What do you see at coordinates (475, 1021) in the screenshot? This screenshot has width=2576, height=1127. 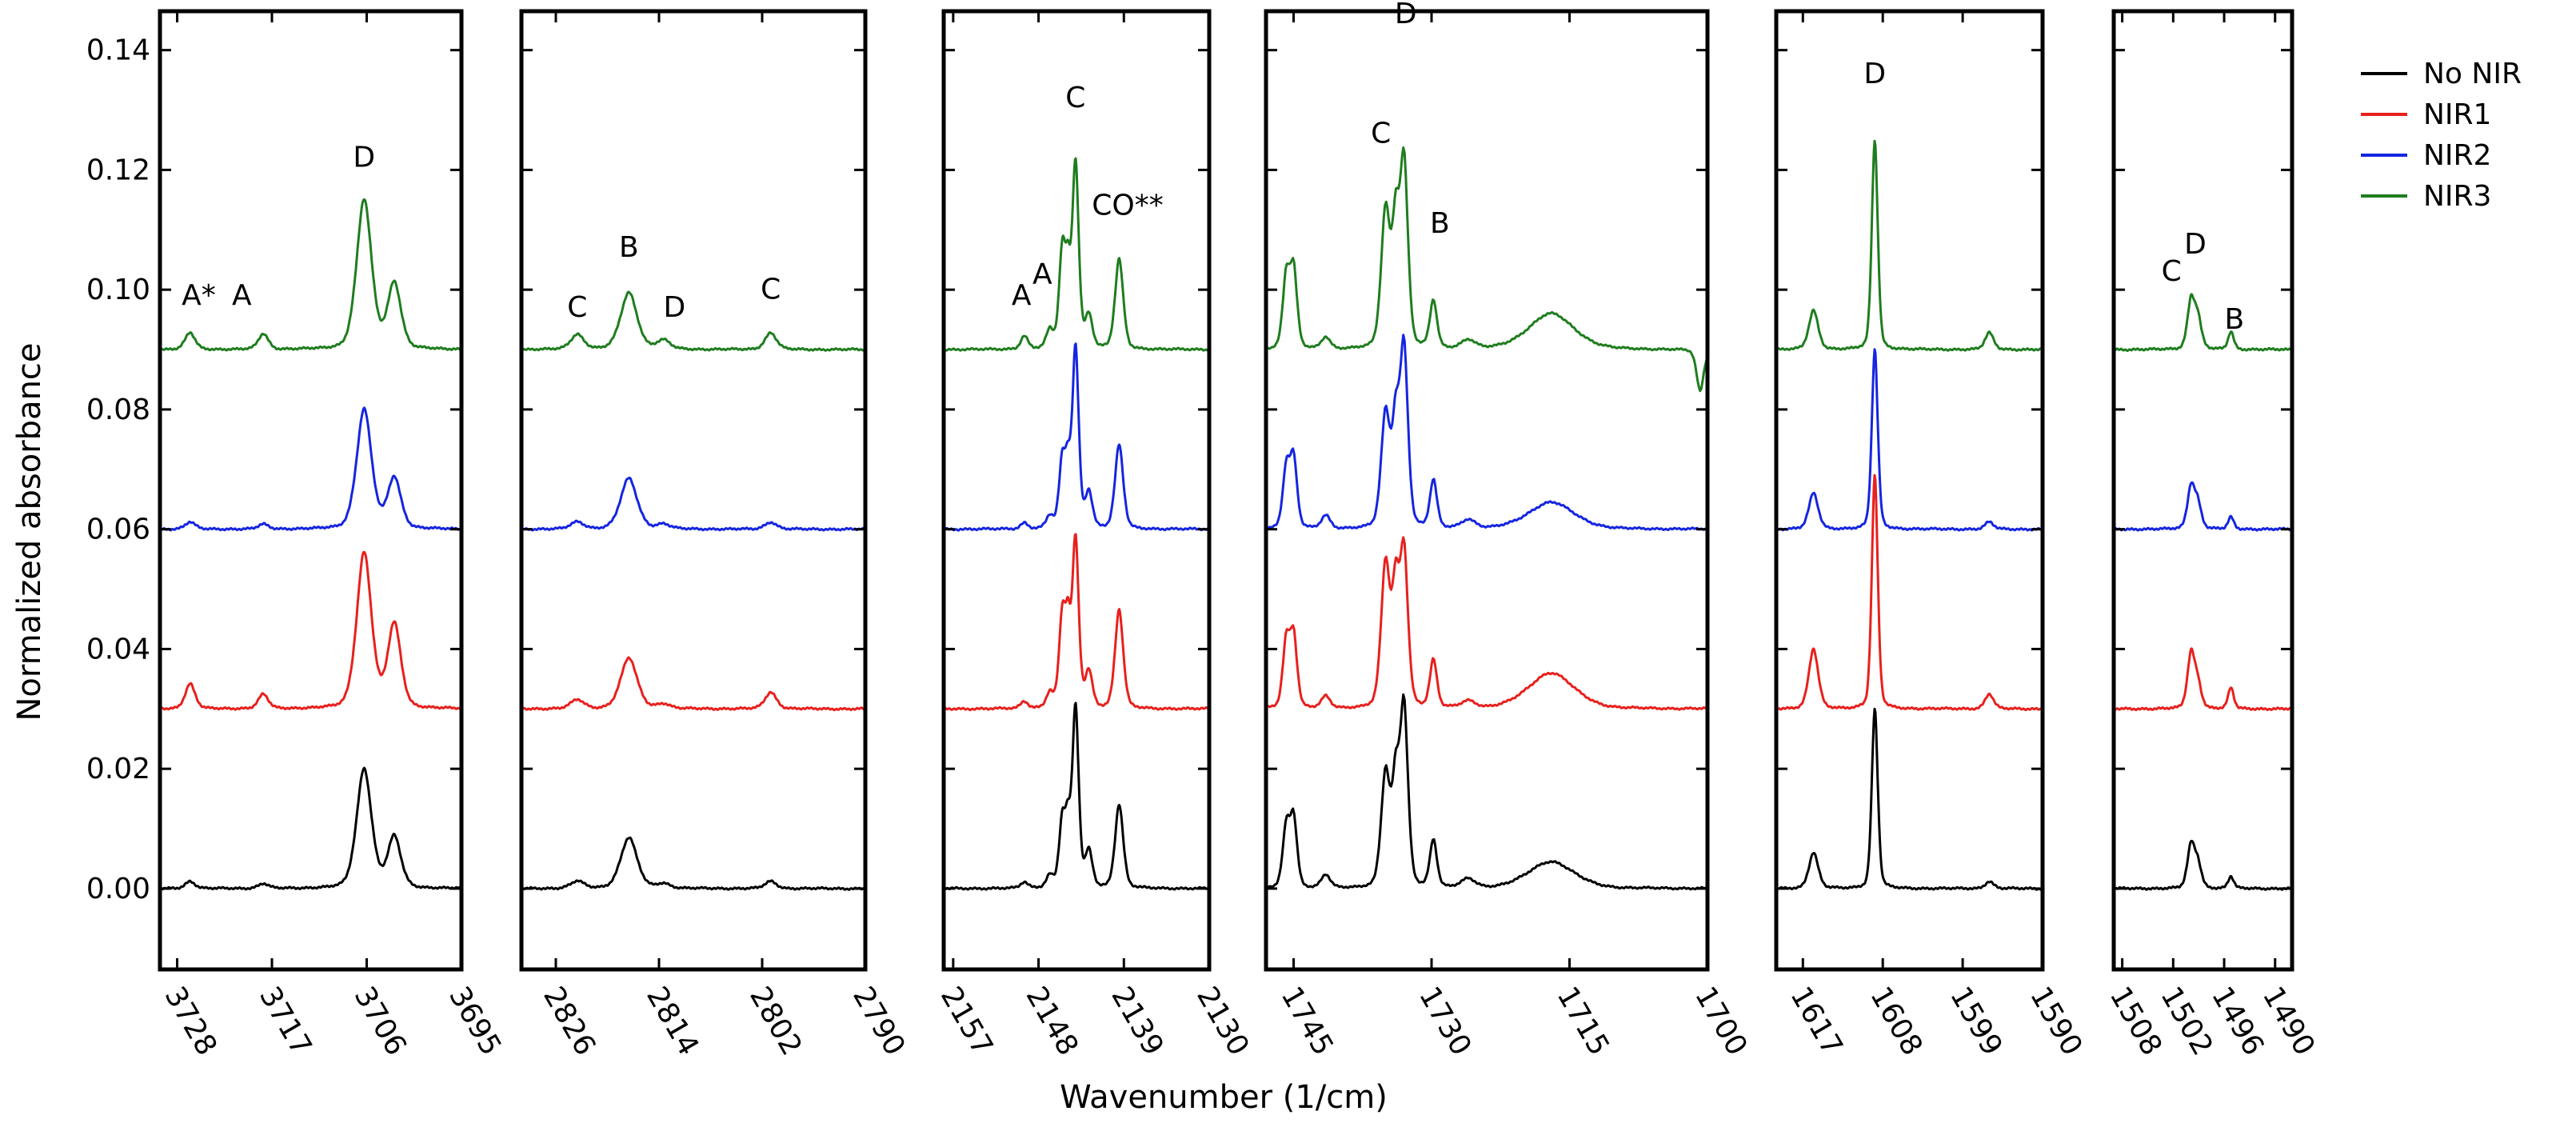 I see `x-tick-label: 3695` at bounding box center [475, 1021].